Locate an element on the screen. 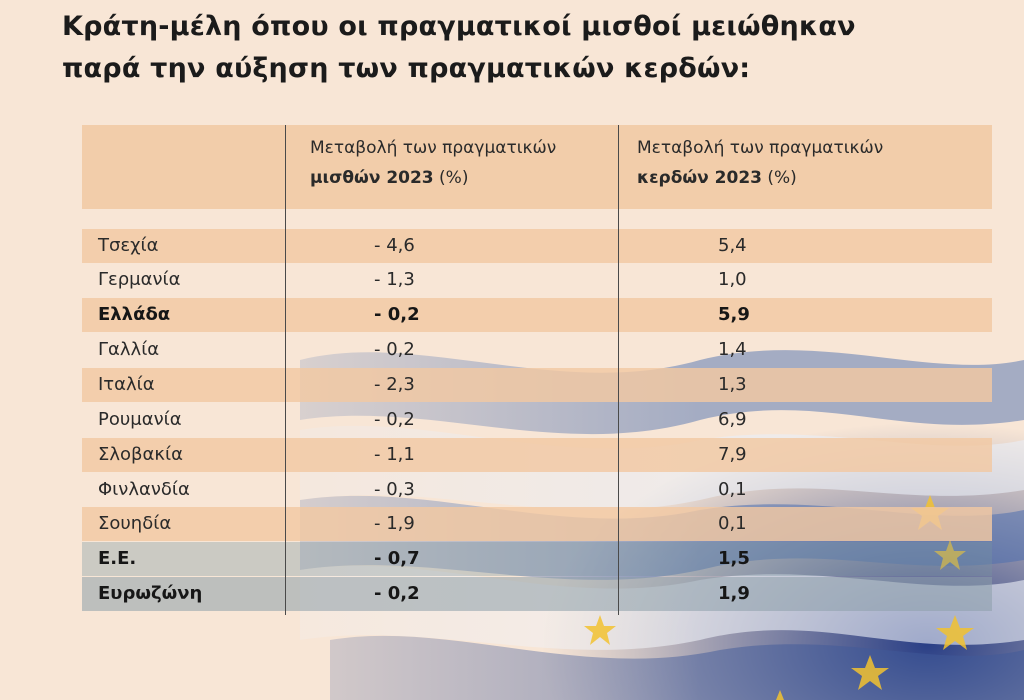 The image size is (1024, 700). country-cell: Γαλλία is located at coordinates (129, 349).